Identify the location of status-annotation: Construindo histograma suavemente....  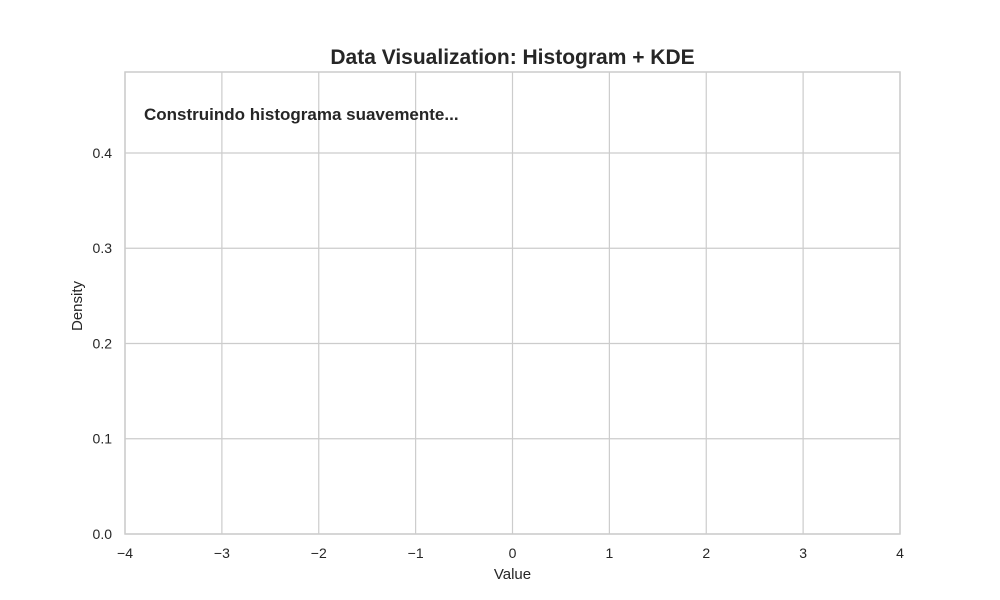
(301, 114).